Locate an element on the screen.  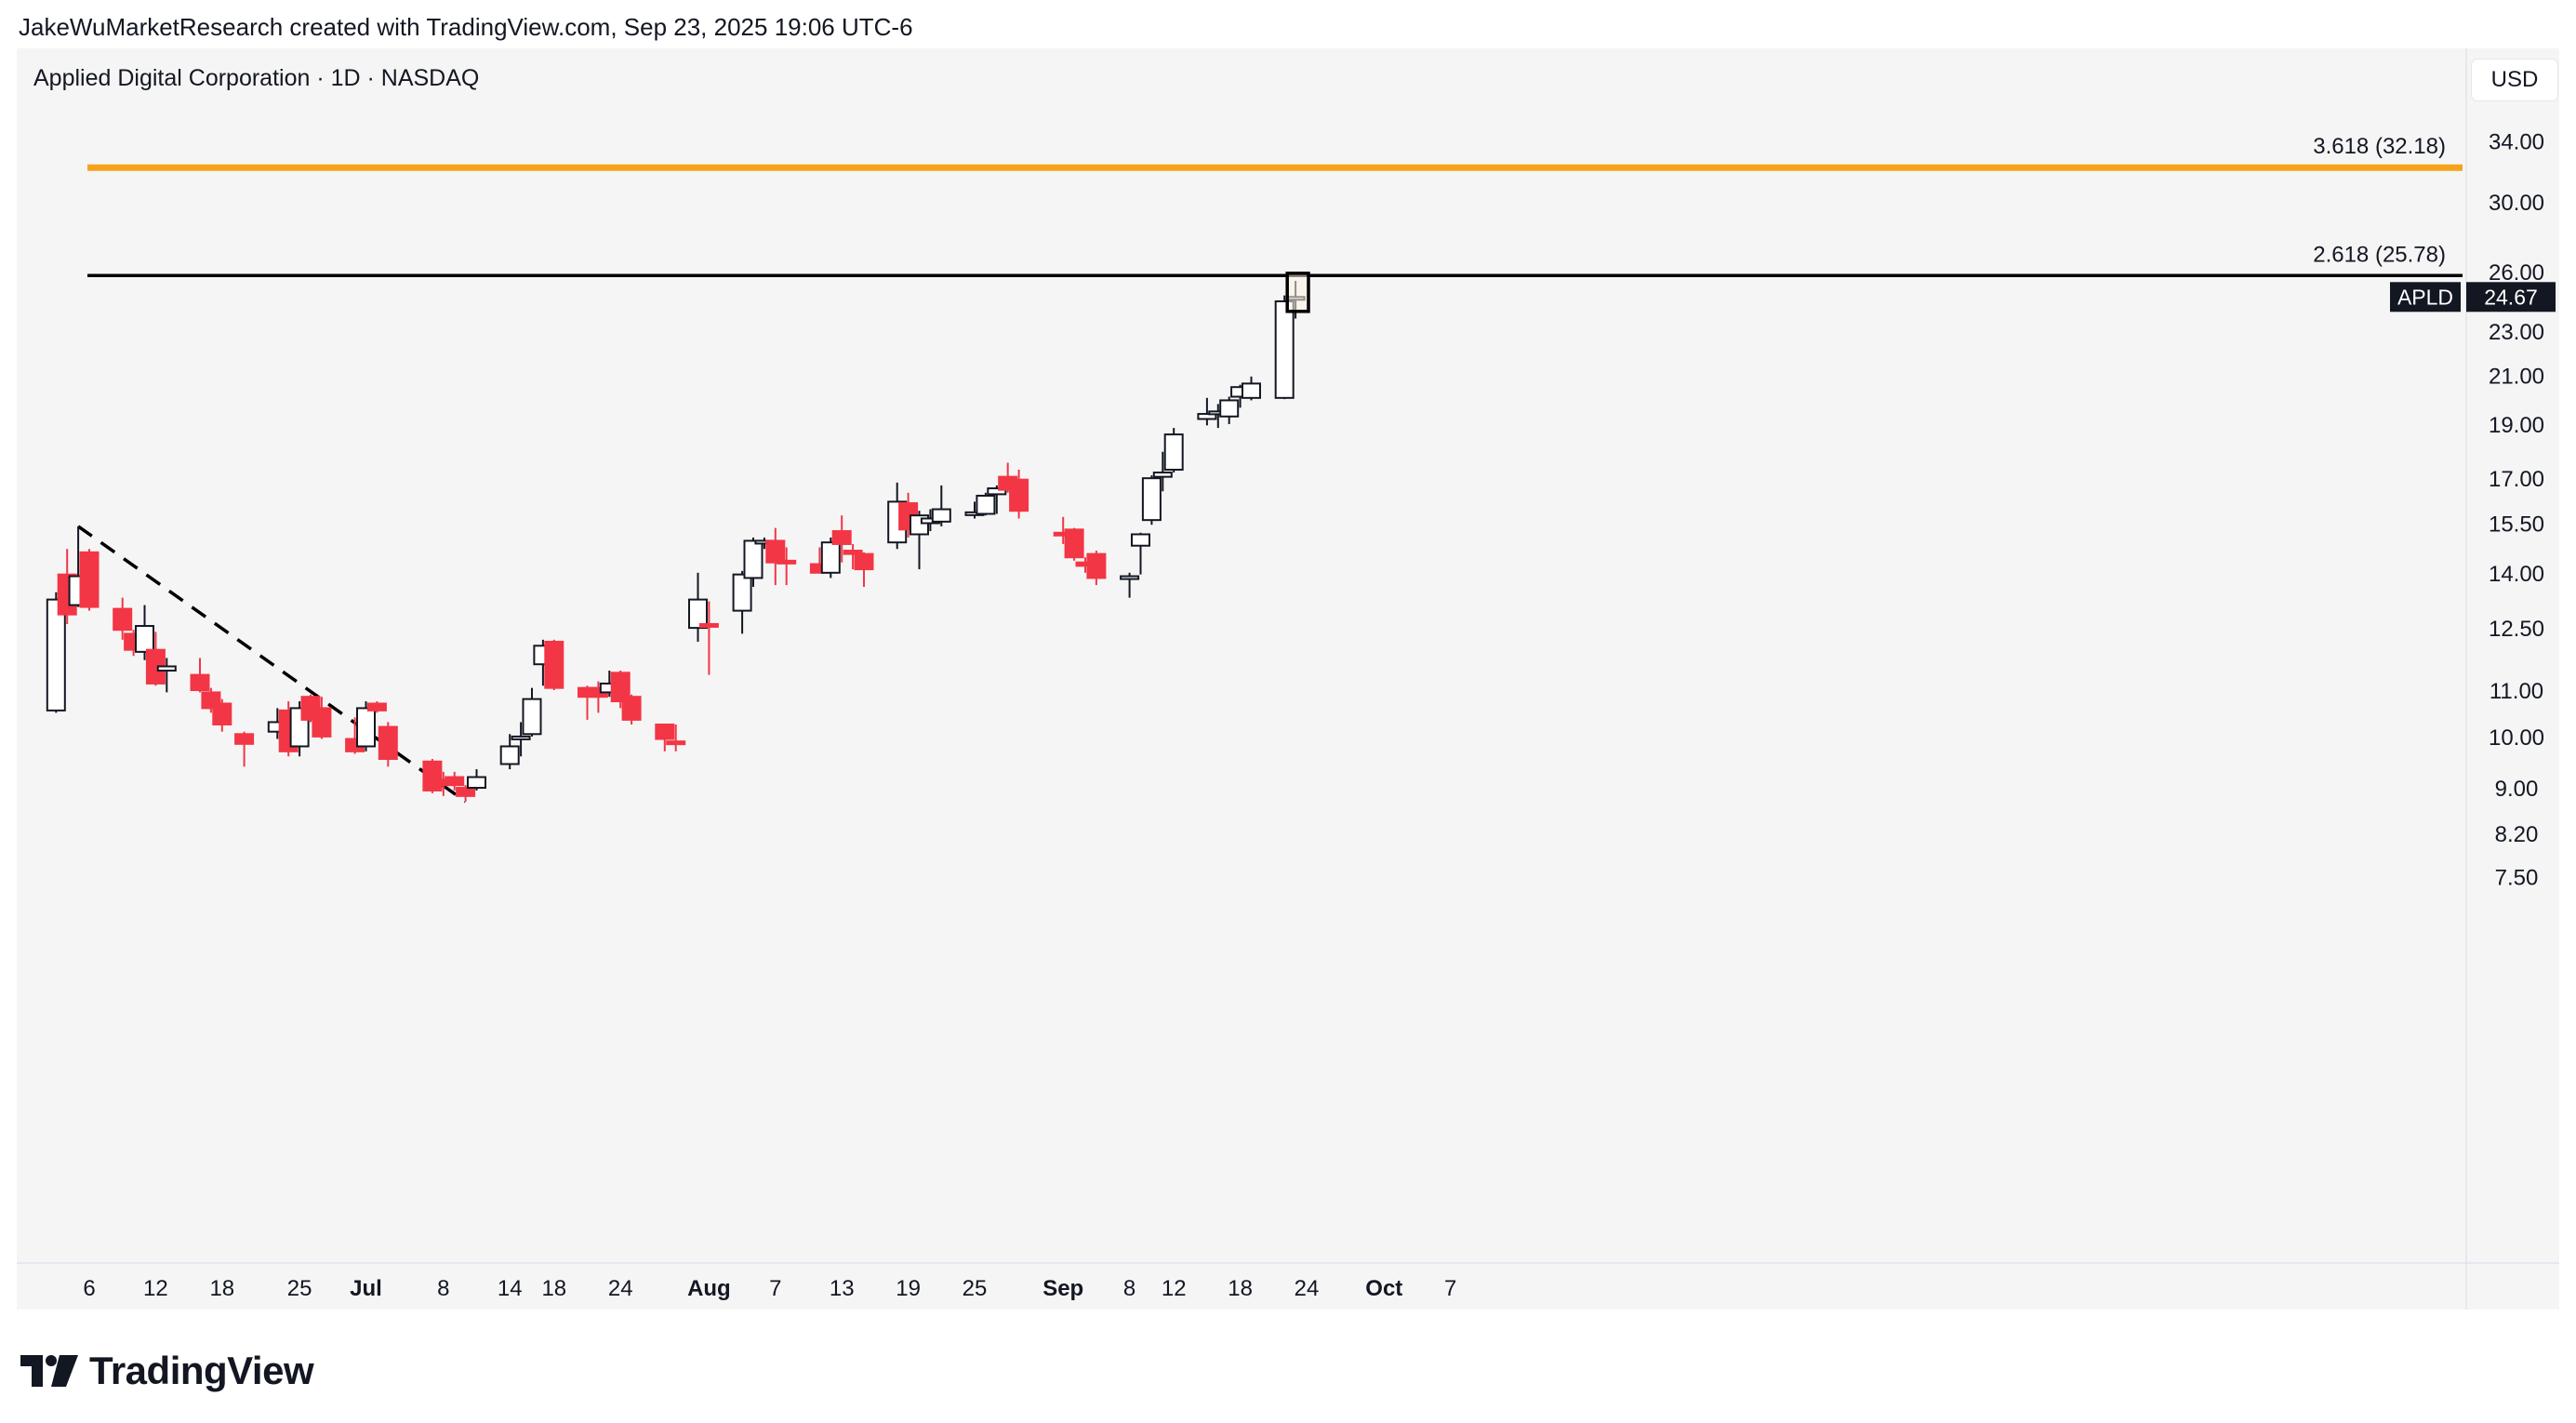
symbol-badge-label: APLD is located at coordinates (2425, 297).